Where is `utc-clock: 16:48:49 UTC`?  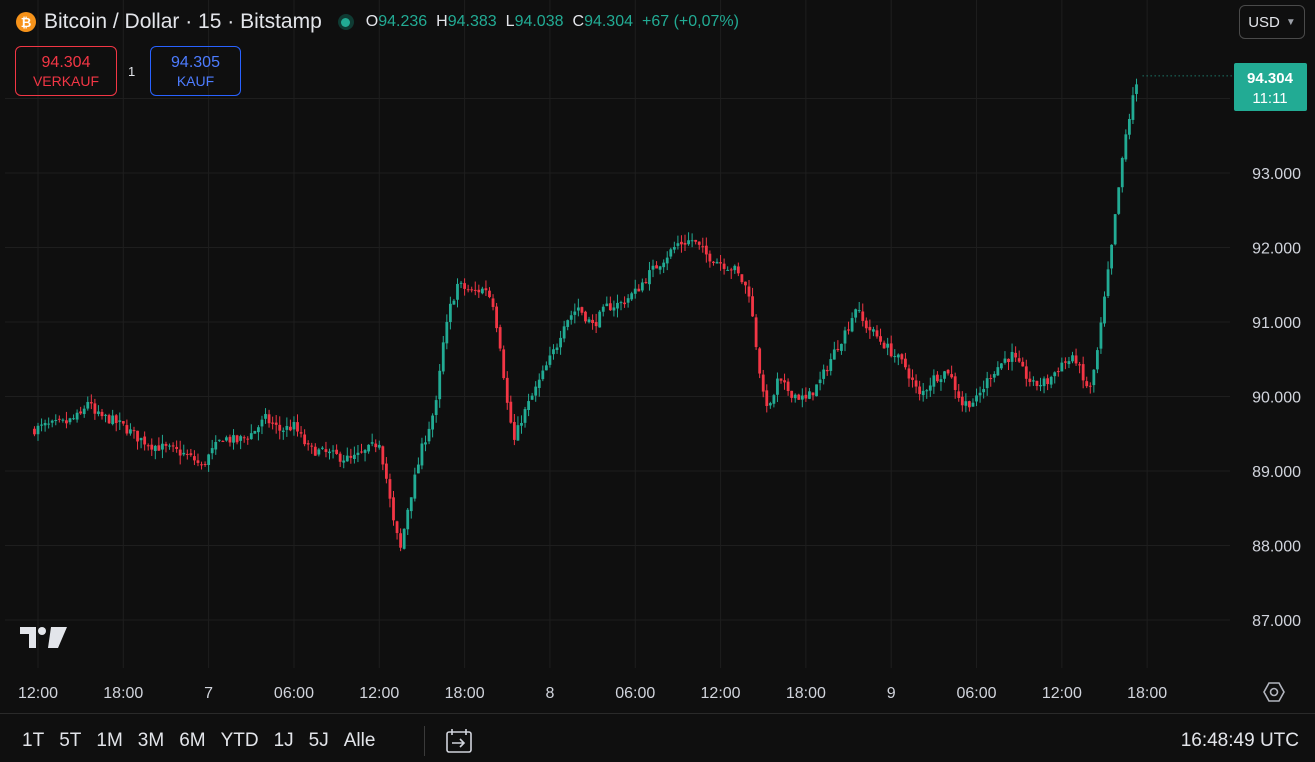
utc-clock: 16:48:49 UTC is located at coordinates (1239, 740).